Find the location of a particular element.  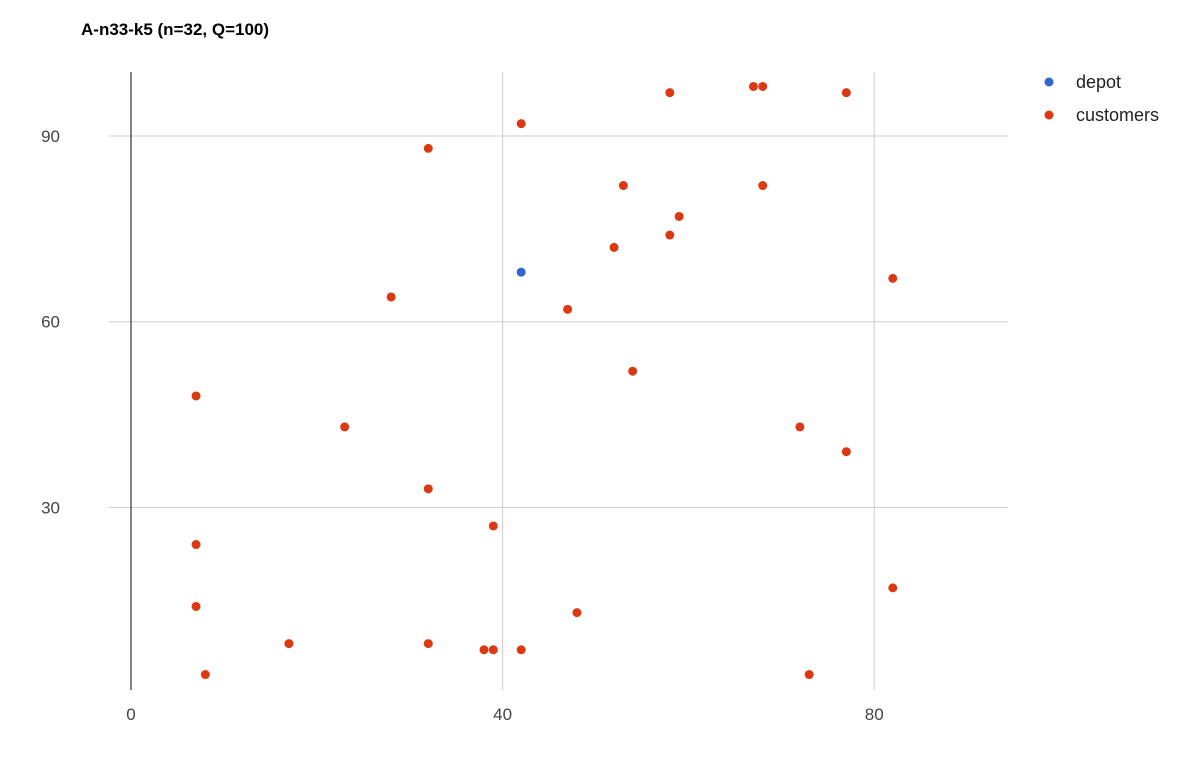

y-tick-label: 90 is located at coordinates (50, 136).